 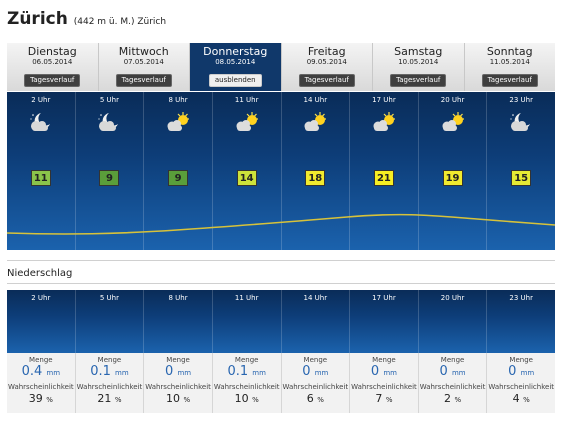 I want to click on day-date: 10.05.2014, so click(x=418, y=62).